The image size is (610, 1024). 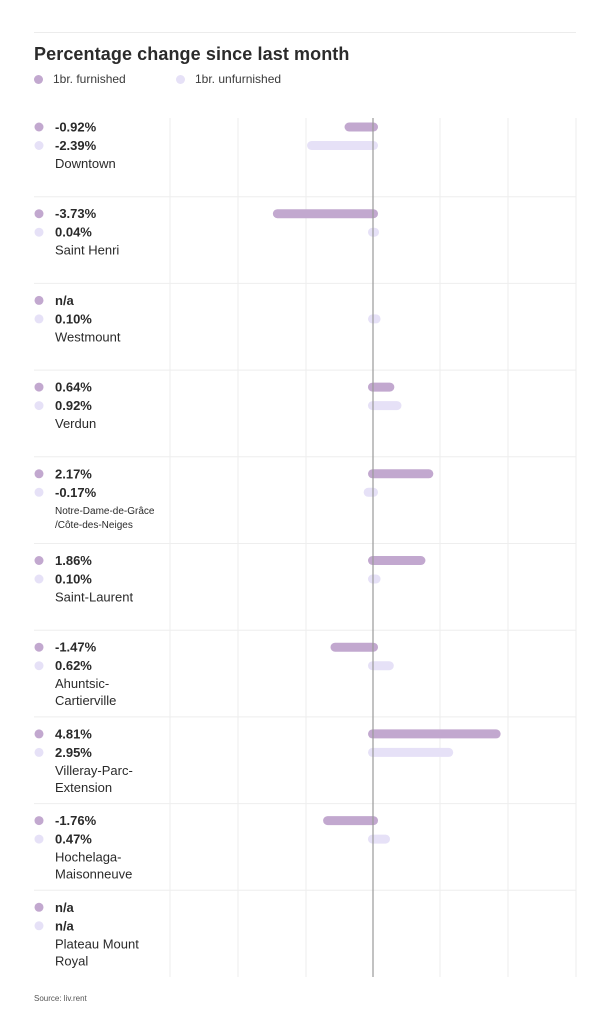 What do you see at coordinates (94, 525) in the screenshot?
I see `category-label: /Côte-des-Neiges` at bounding box center [94, 525].